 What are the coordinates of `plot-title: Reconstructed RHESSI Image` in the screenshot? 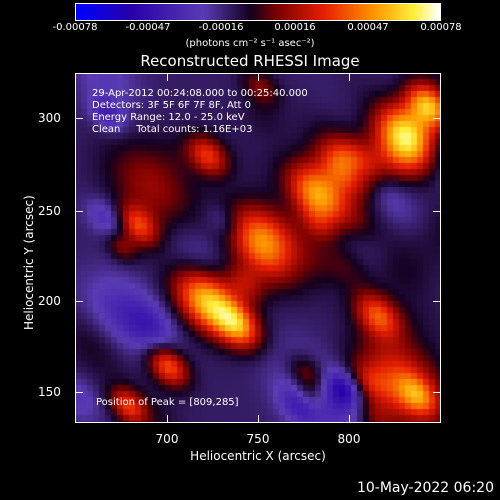 It's located at (250, 61).